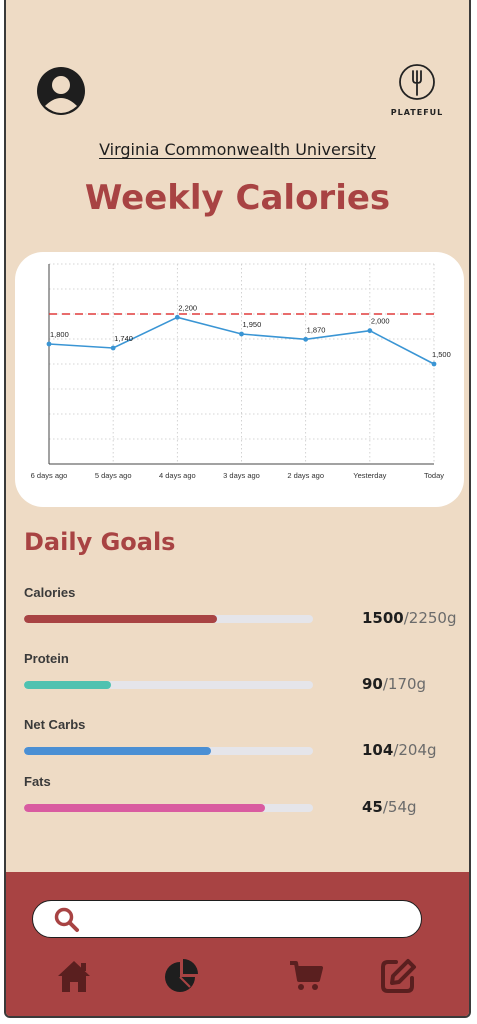  I want to click on university-link: Virginia Commonwealth University, so click(237, 149).